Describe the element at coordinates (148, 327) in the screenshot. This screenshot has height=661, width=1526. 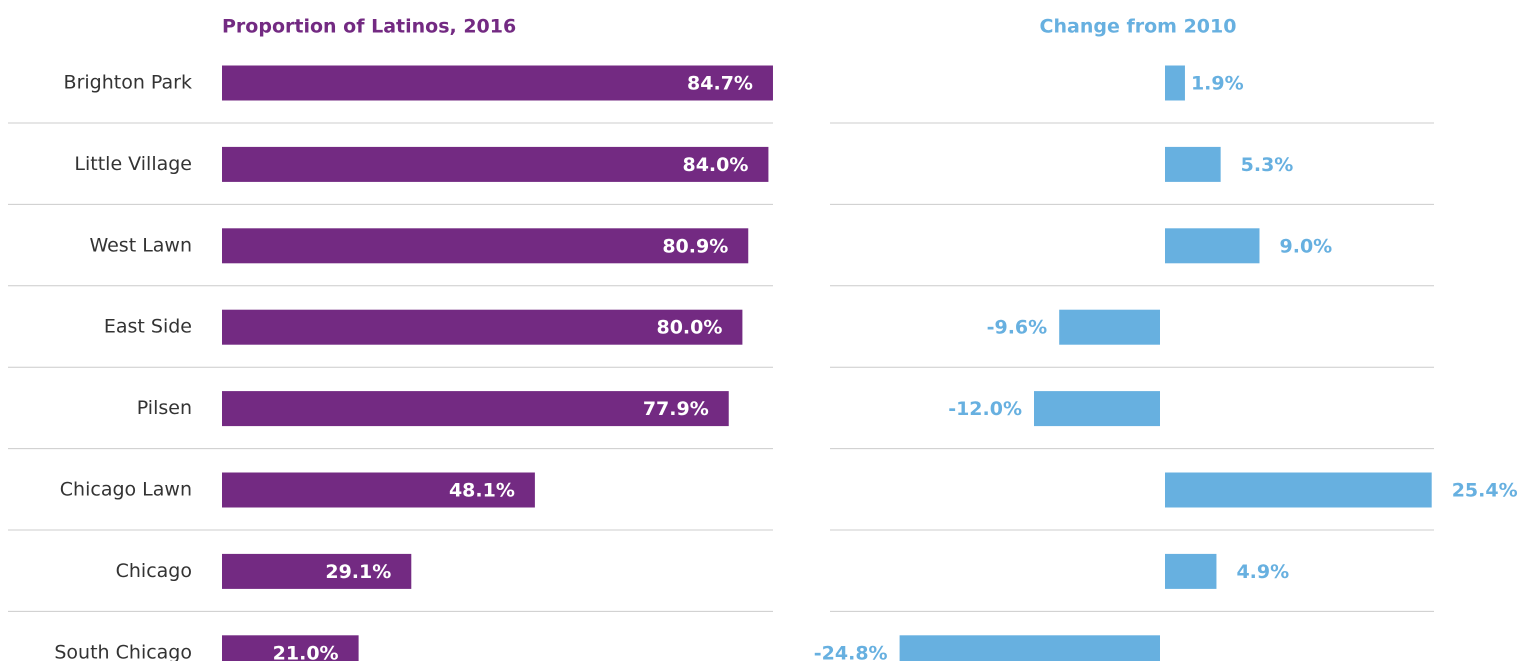
I see `category-label: East Side` at that location.